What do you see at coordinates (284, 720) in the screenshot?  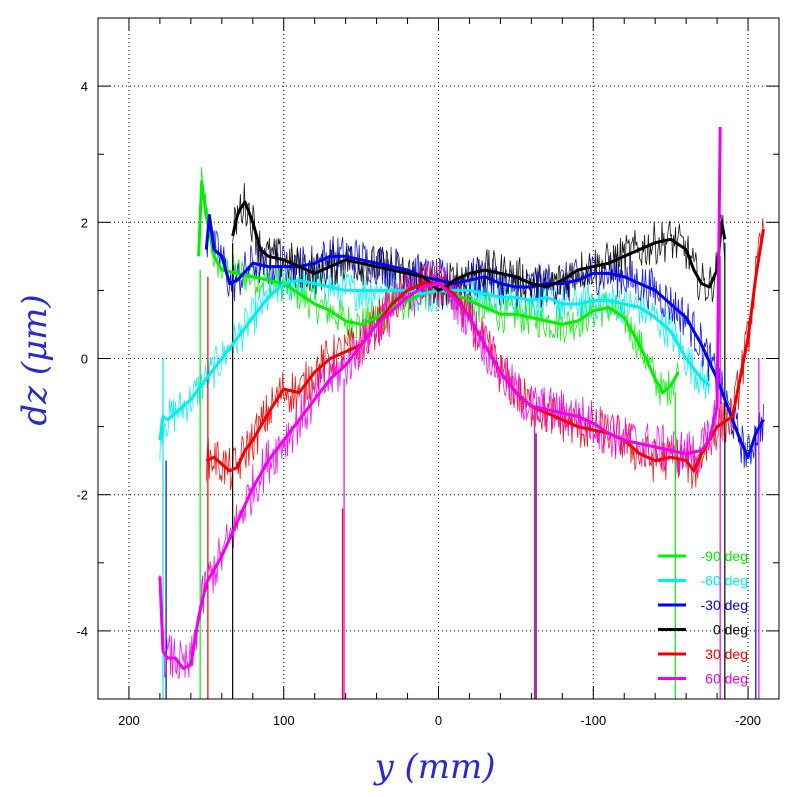 I see `x-tick-label: 100` at bounding box center [284, 720].